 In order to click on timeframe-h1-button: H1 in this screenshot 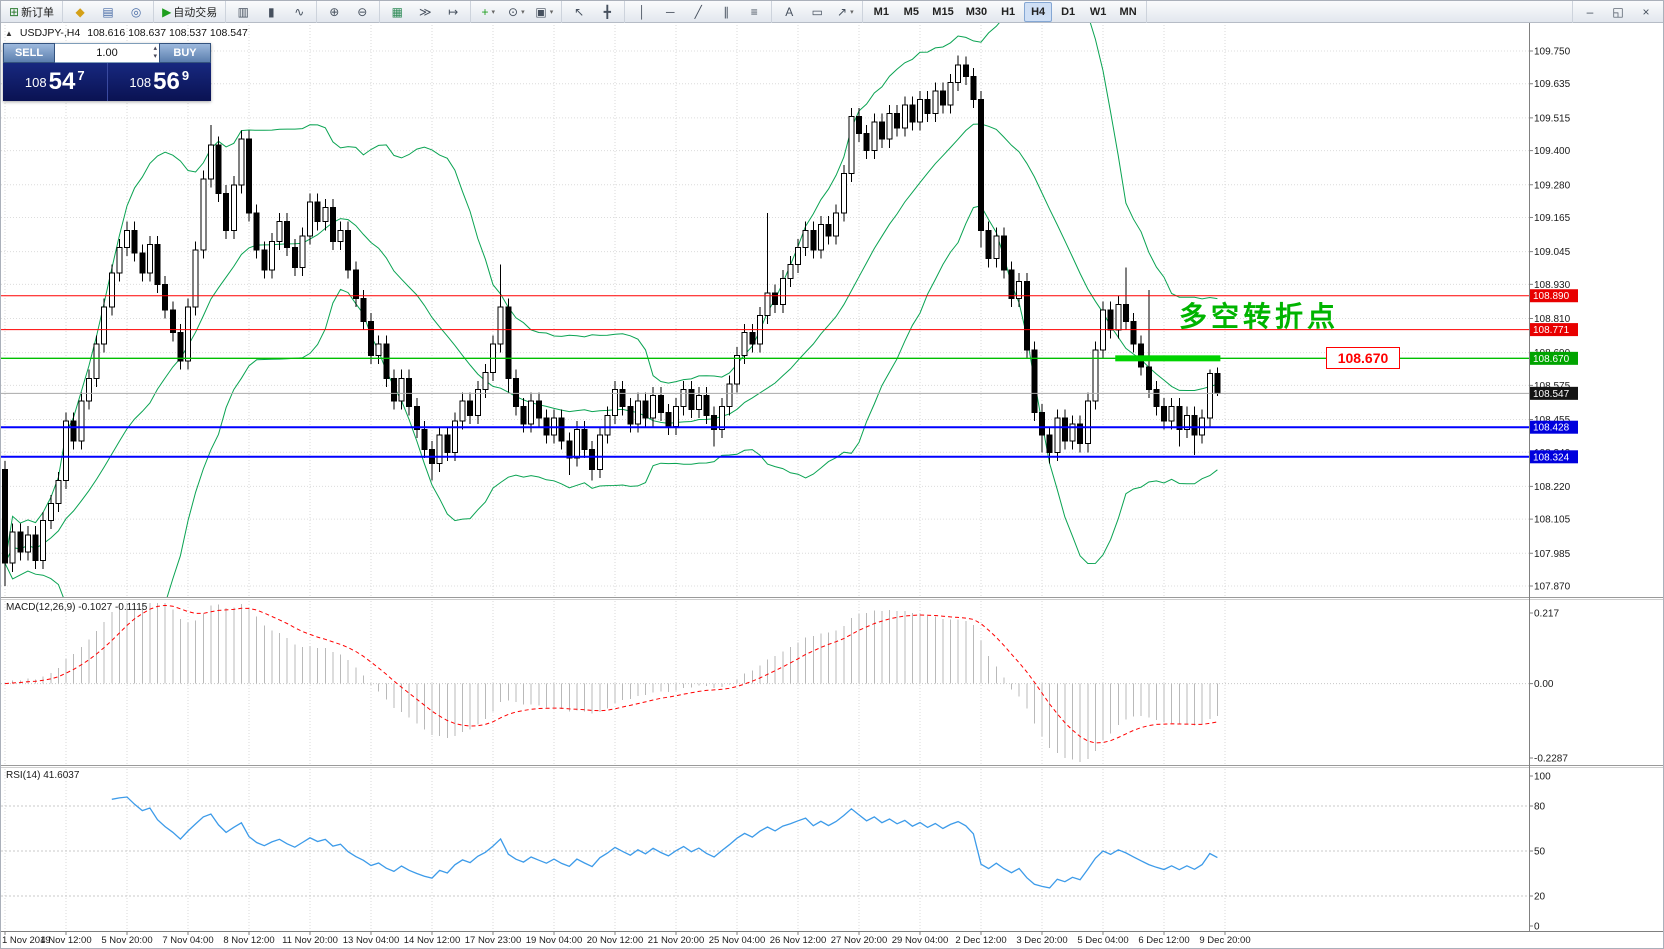, I will do `click(1008, 12)`.